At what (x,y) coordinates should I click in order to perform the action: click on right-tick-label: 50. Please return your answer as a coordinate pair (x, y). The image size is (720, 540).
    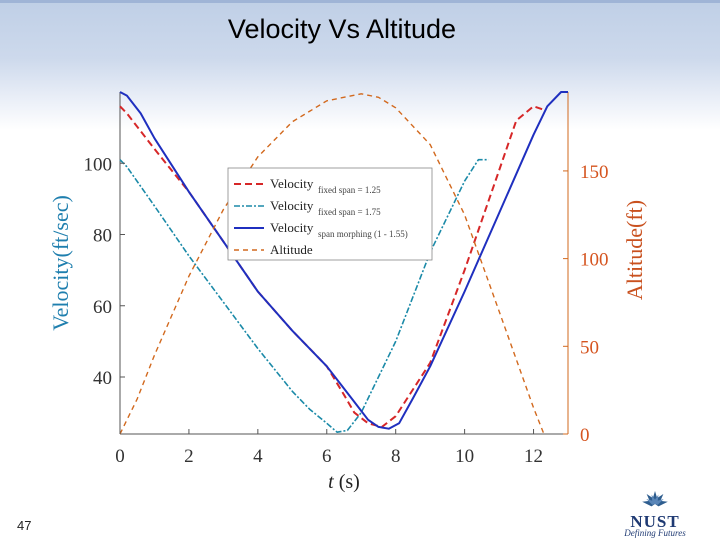
    Looking at the image, I should click on (589, 347).